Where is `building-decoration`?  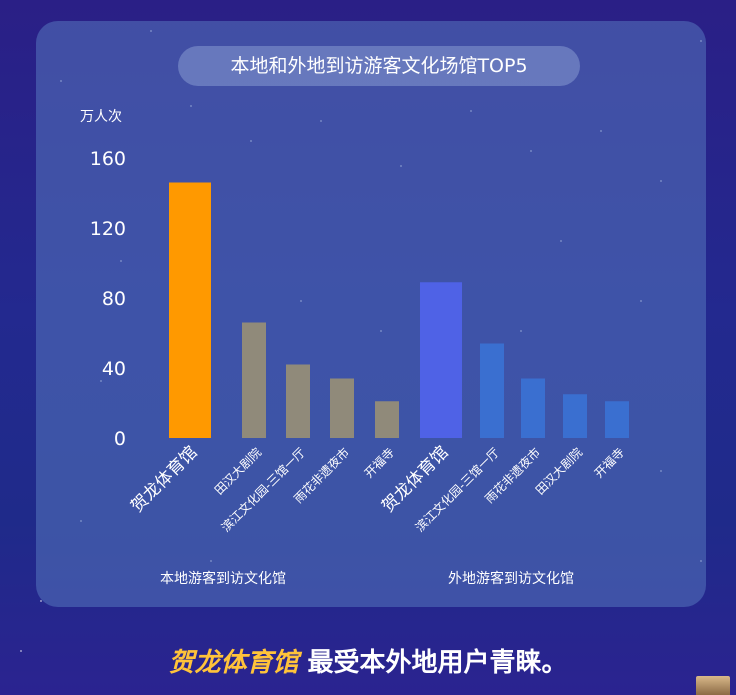
building-decoration is located at coordinates (713, 685).